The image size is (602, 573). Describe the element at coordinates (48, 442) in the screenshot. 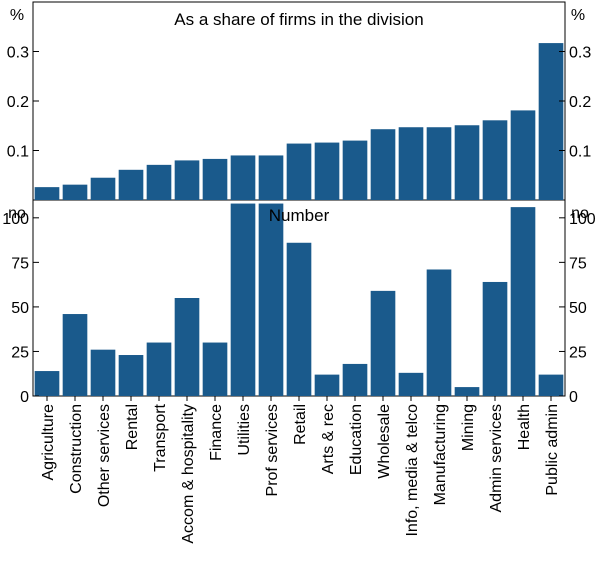

I see `x-category-label: Agriculture` at that location.